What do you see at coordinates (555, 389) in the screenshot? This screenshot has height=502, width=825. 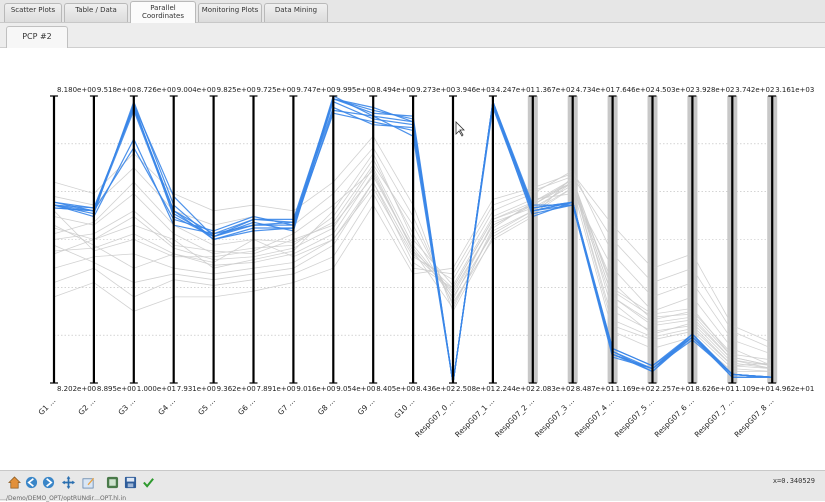 I see `axis-min-label: 2.083e+02` at bounding box center [555, 389].